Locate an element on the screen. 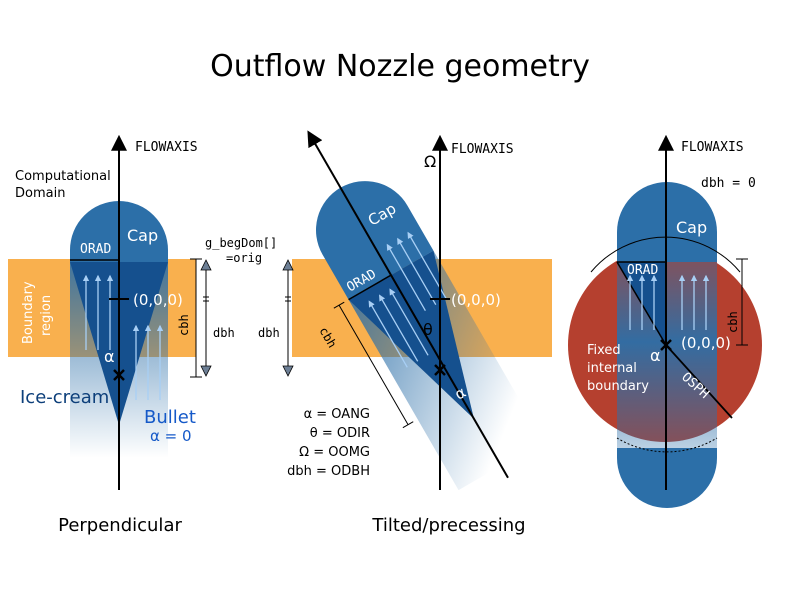  legend-alpha: α = OANG is located at coordinates (337, 414).